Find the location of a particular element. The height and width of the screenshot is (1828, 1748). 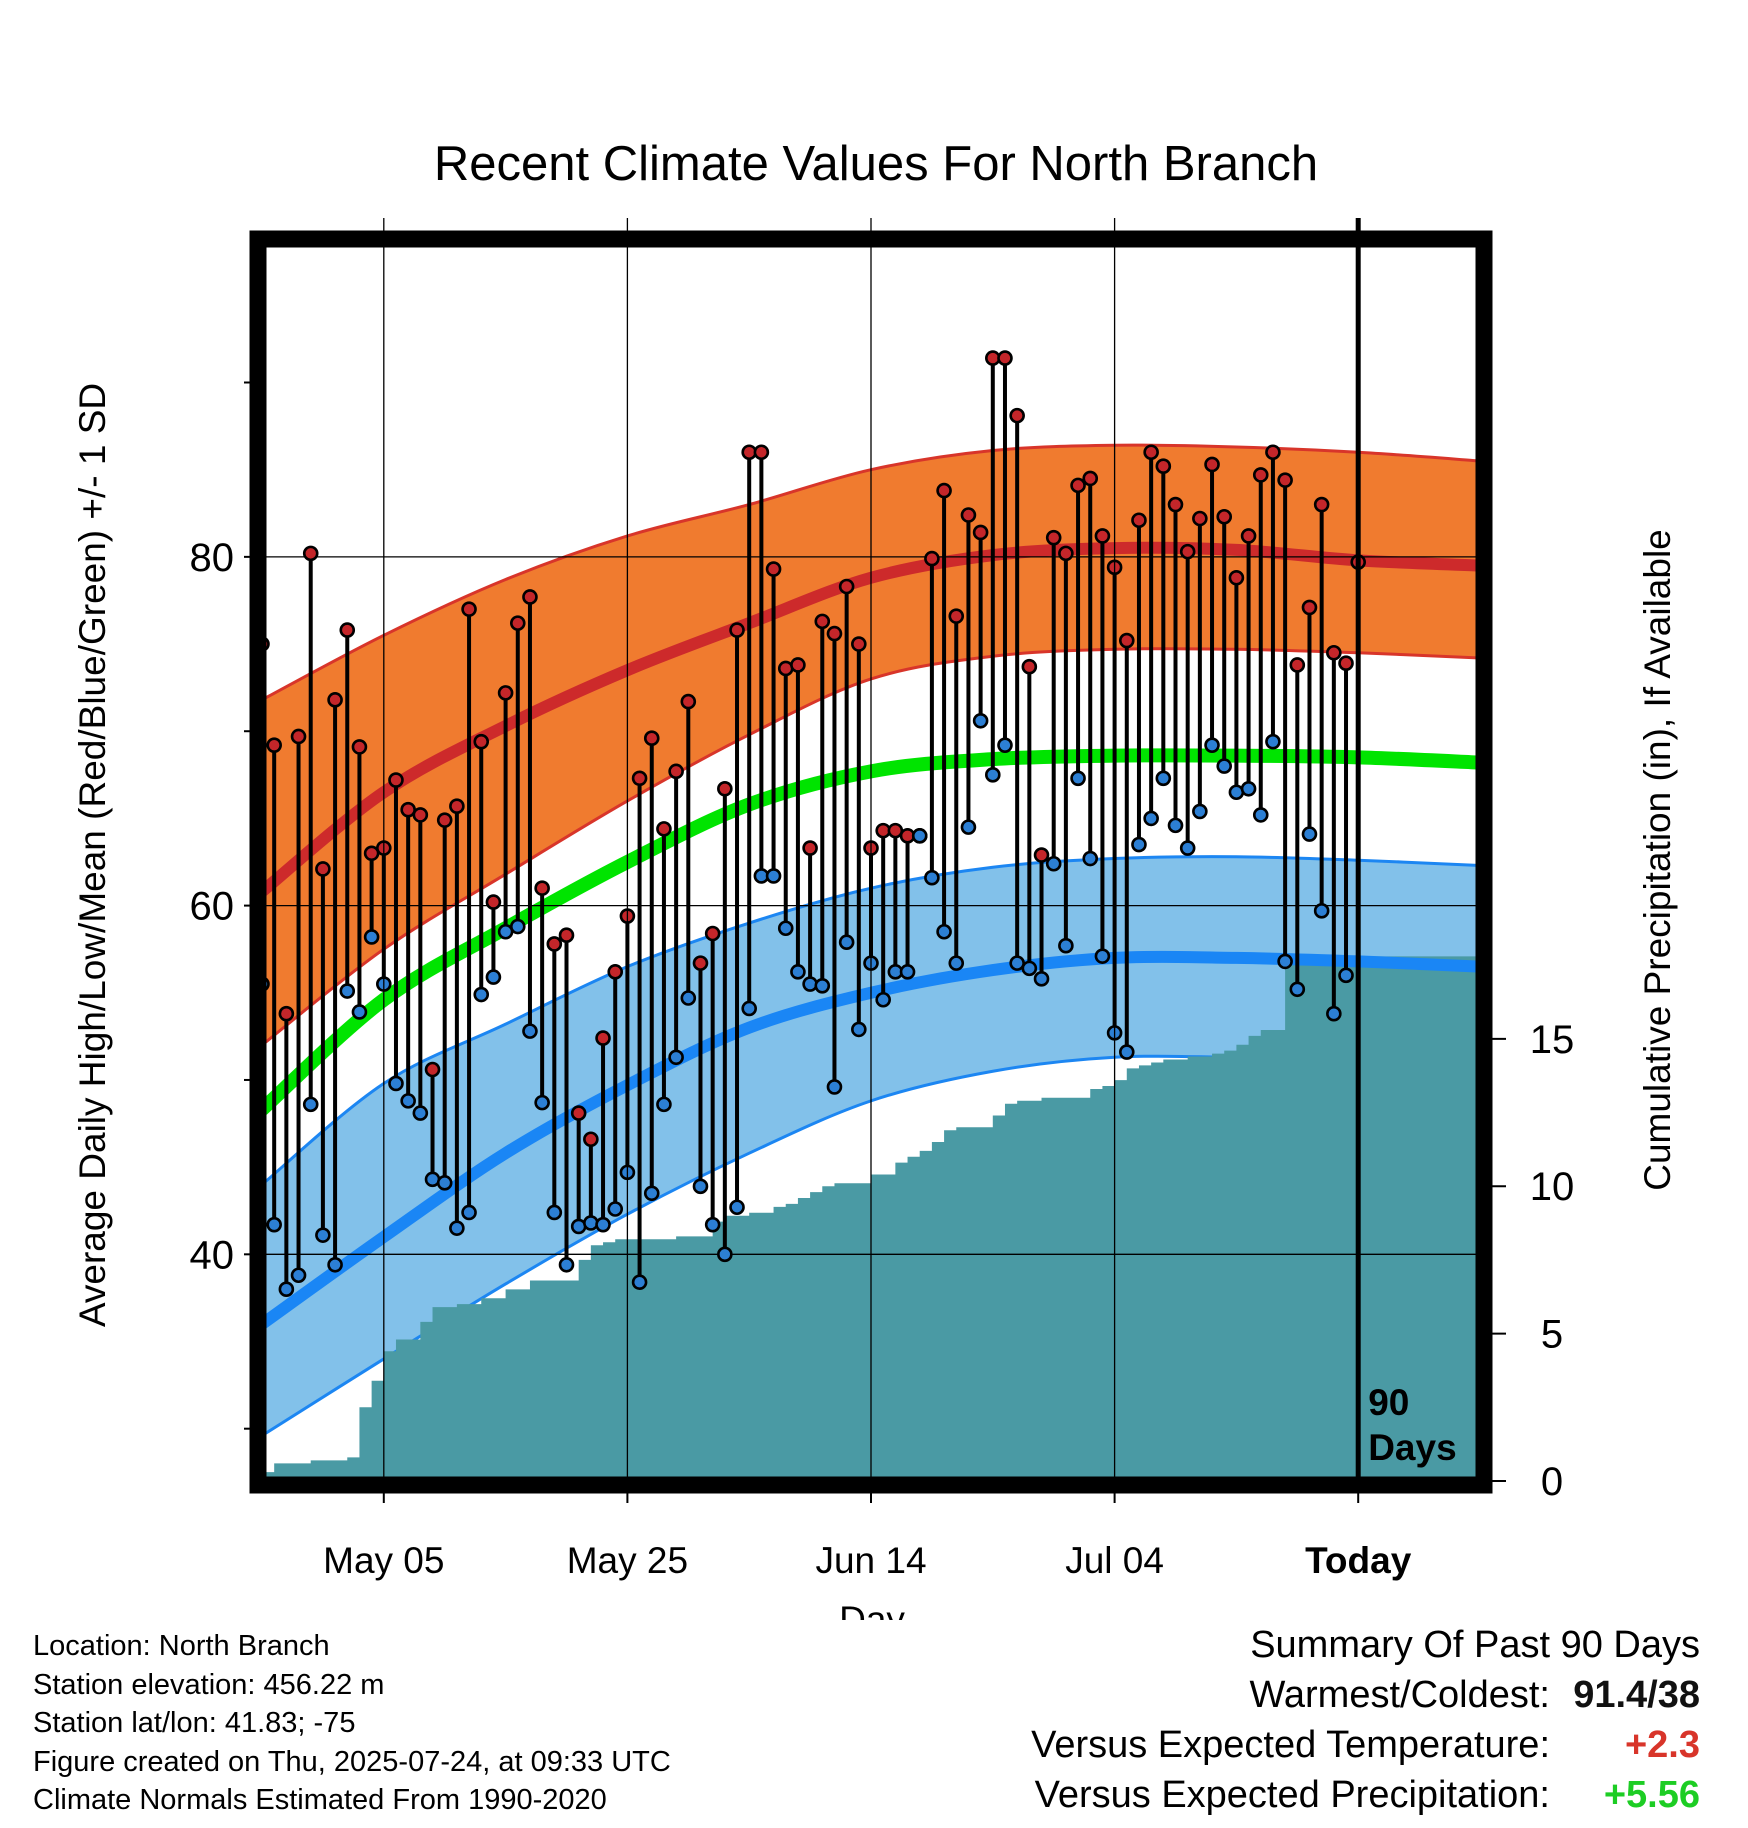

precip-departure-row: Versus Expected Precipitation: +5.56 is located at coordinates (1365, 1795).